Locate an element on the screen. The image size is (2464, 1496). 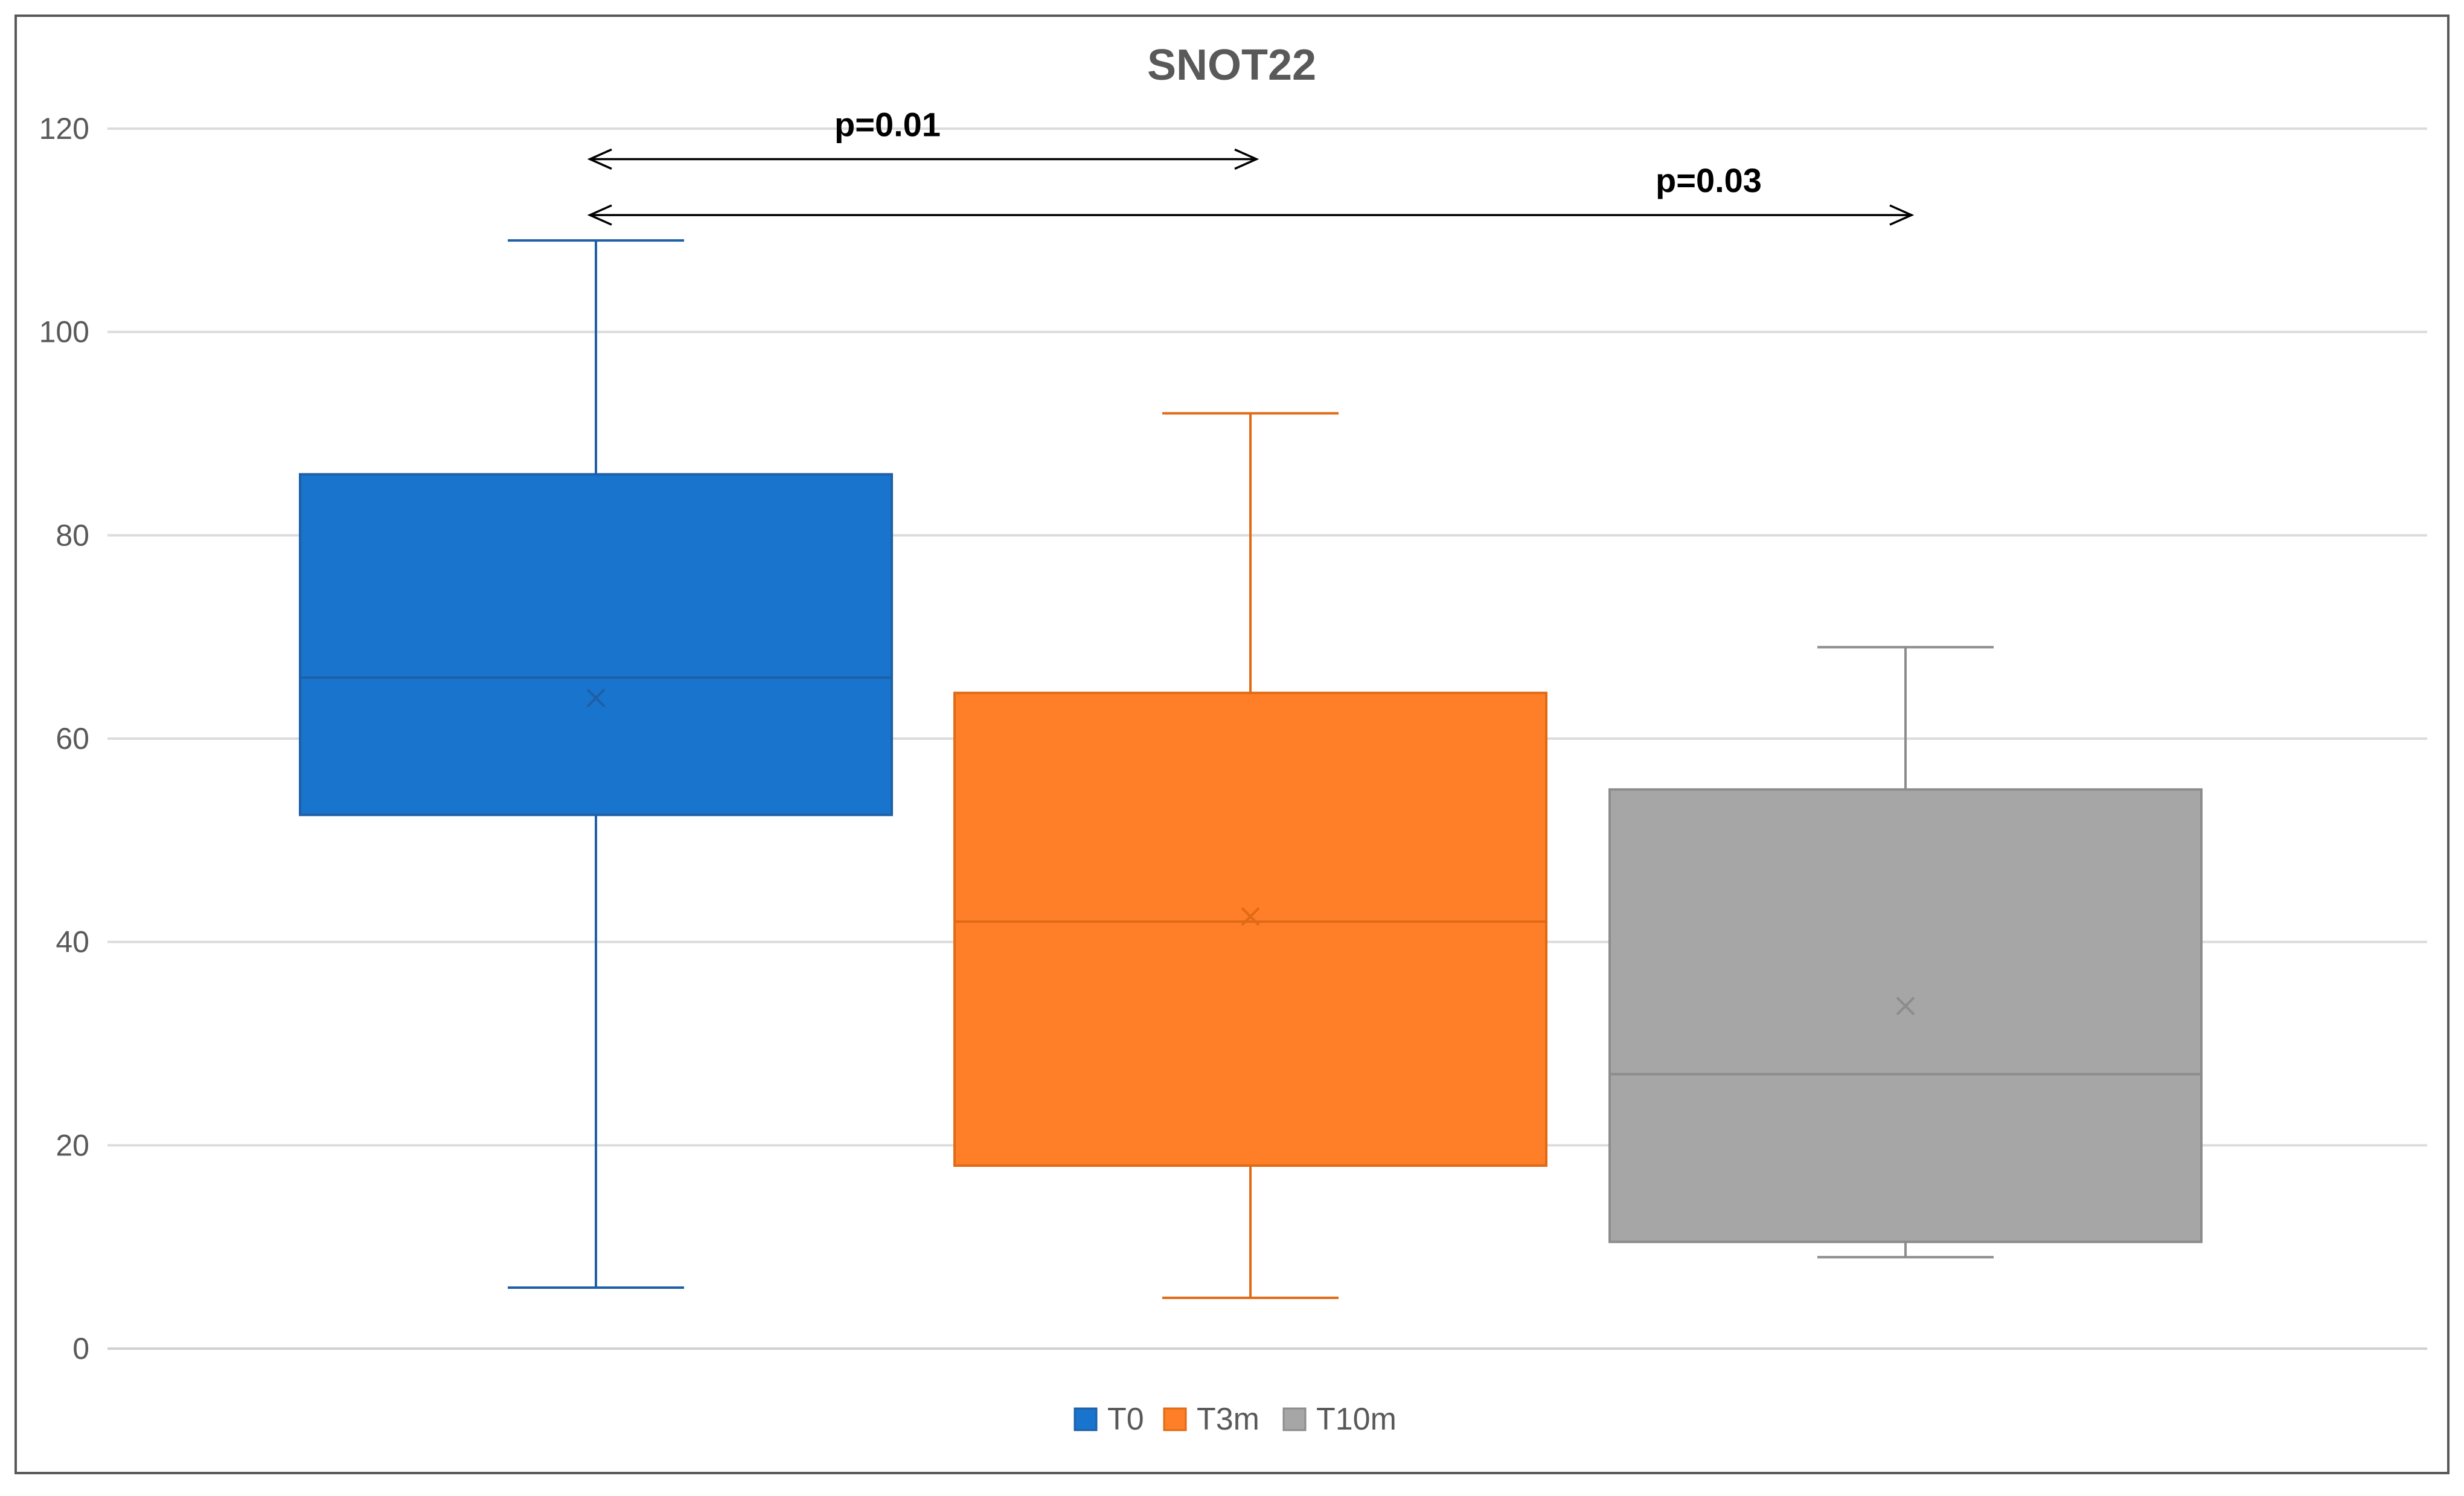
legend-item-T3m: T3m is located at coordinates (1211, 1419).